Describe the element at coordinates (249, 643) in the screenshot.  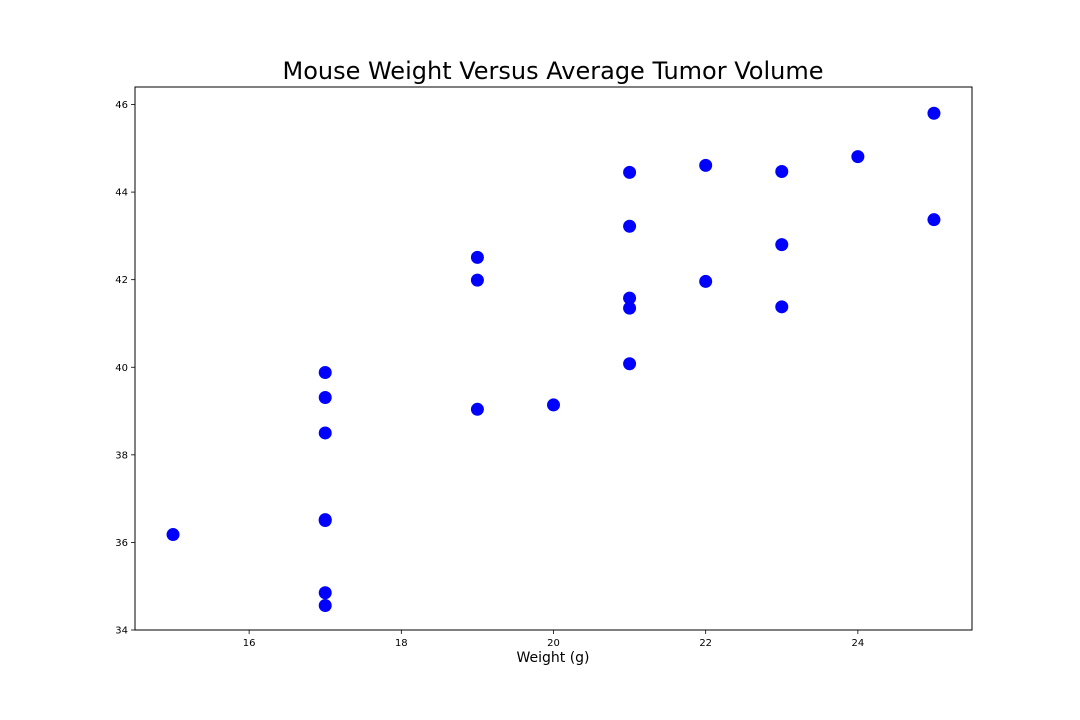
I see `x-tick-label: 16` at that location.